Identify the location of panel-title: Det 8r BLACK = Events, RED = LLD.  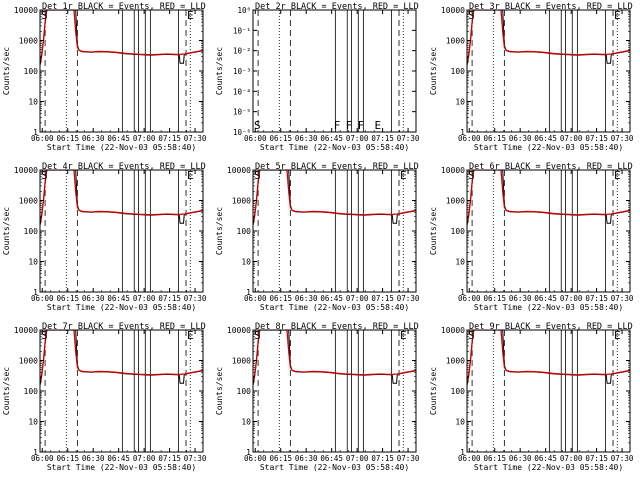
(337, 327).